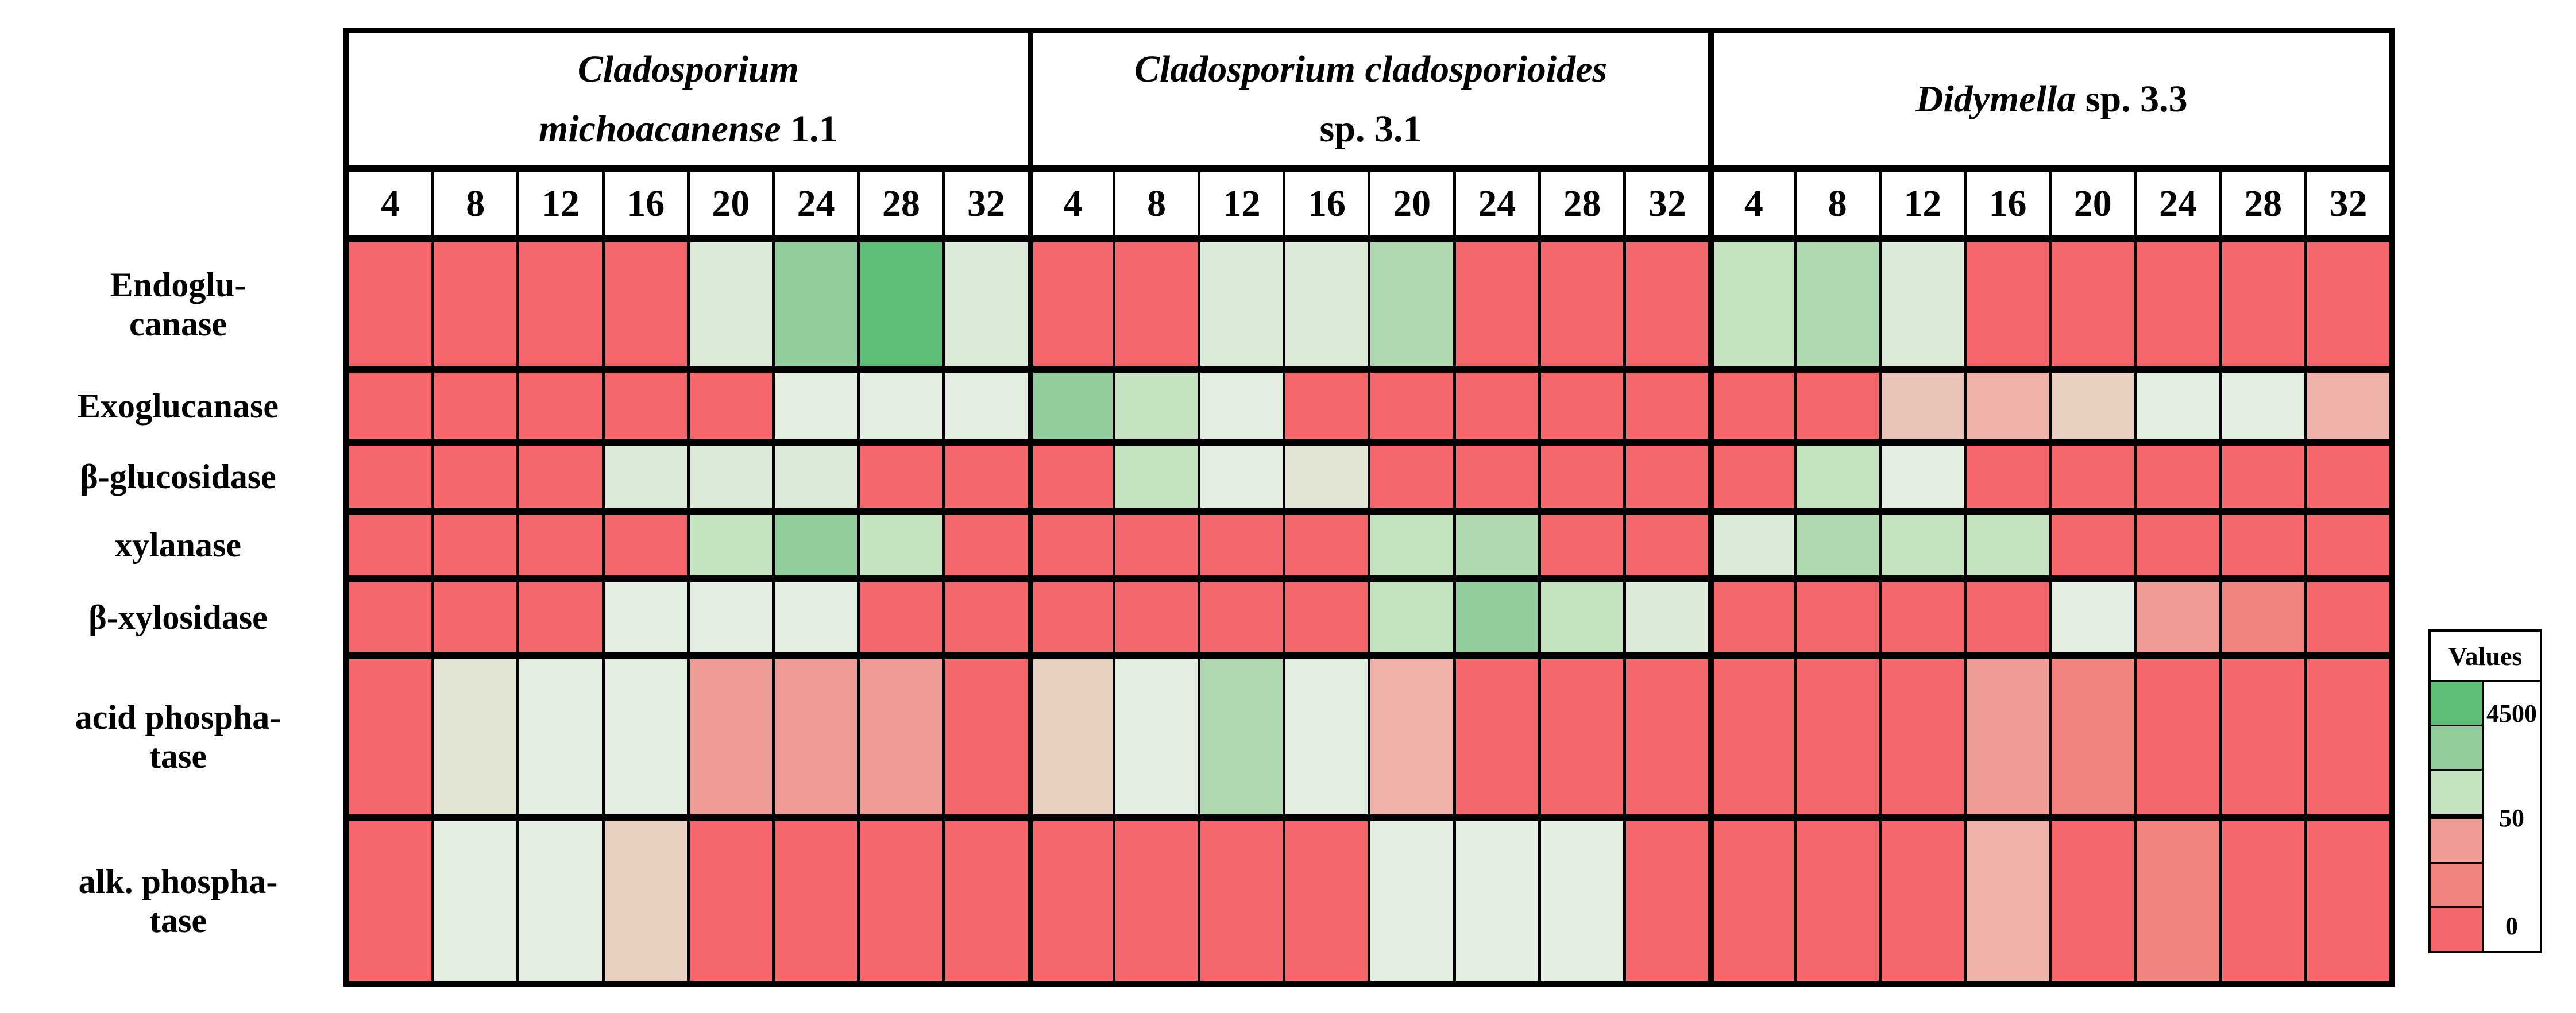  Describe the element at coordinates (816, 203) in the screenshot. I see `time-header-cell: 24` at that location.